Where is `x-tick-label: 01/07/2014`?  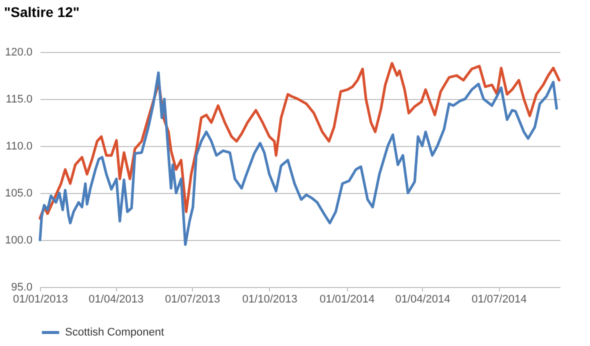
x-tick-label: 01/07/2014 is located at coordinates (499, 300).